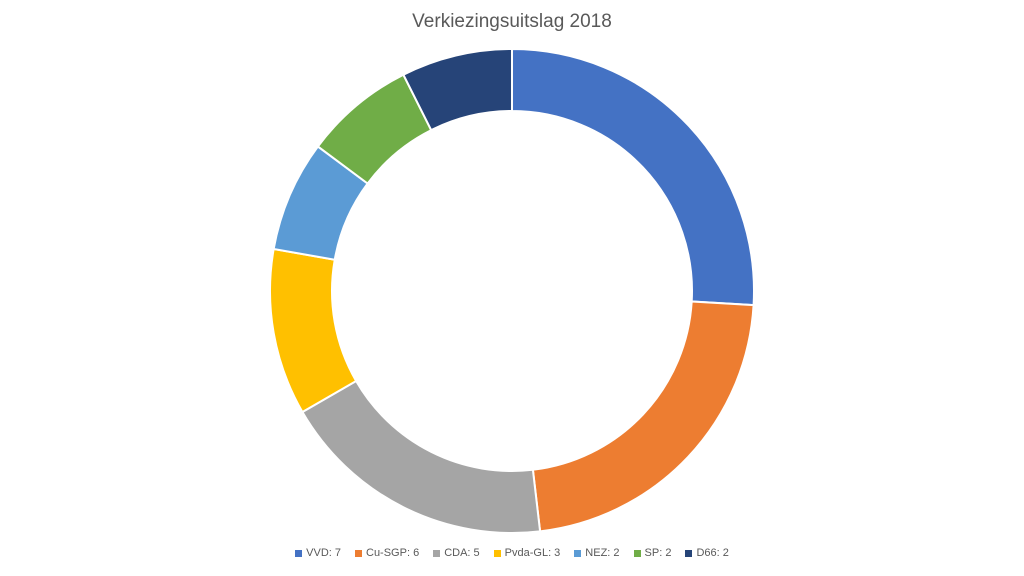 The height and width of the screenshot is (576, 1024). Describe the element at coordinates (393, 553) in the screenshot. I see `legend-label: Cu-SGP: 6` at that location.